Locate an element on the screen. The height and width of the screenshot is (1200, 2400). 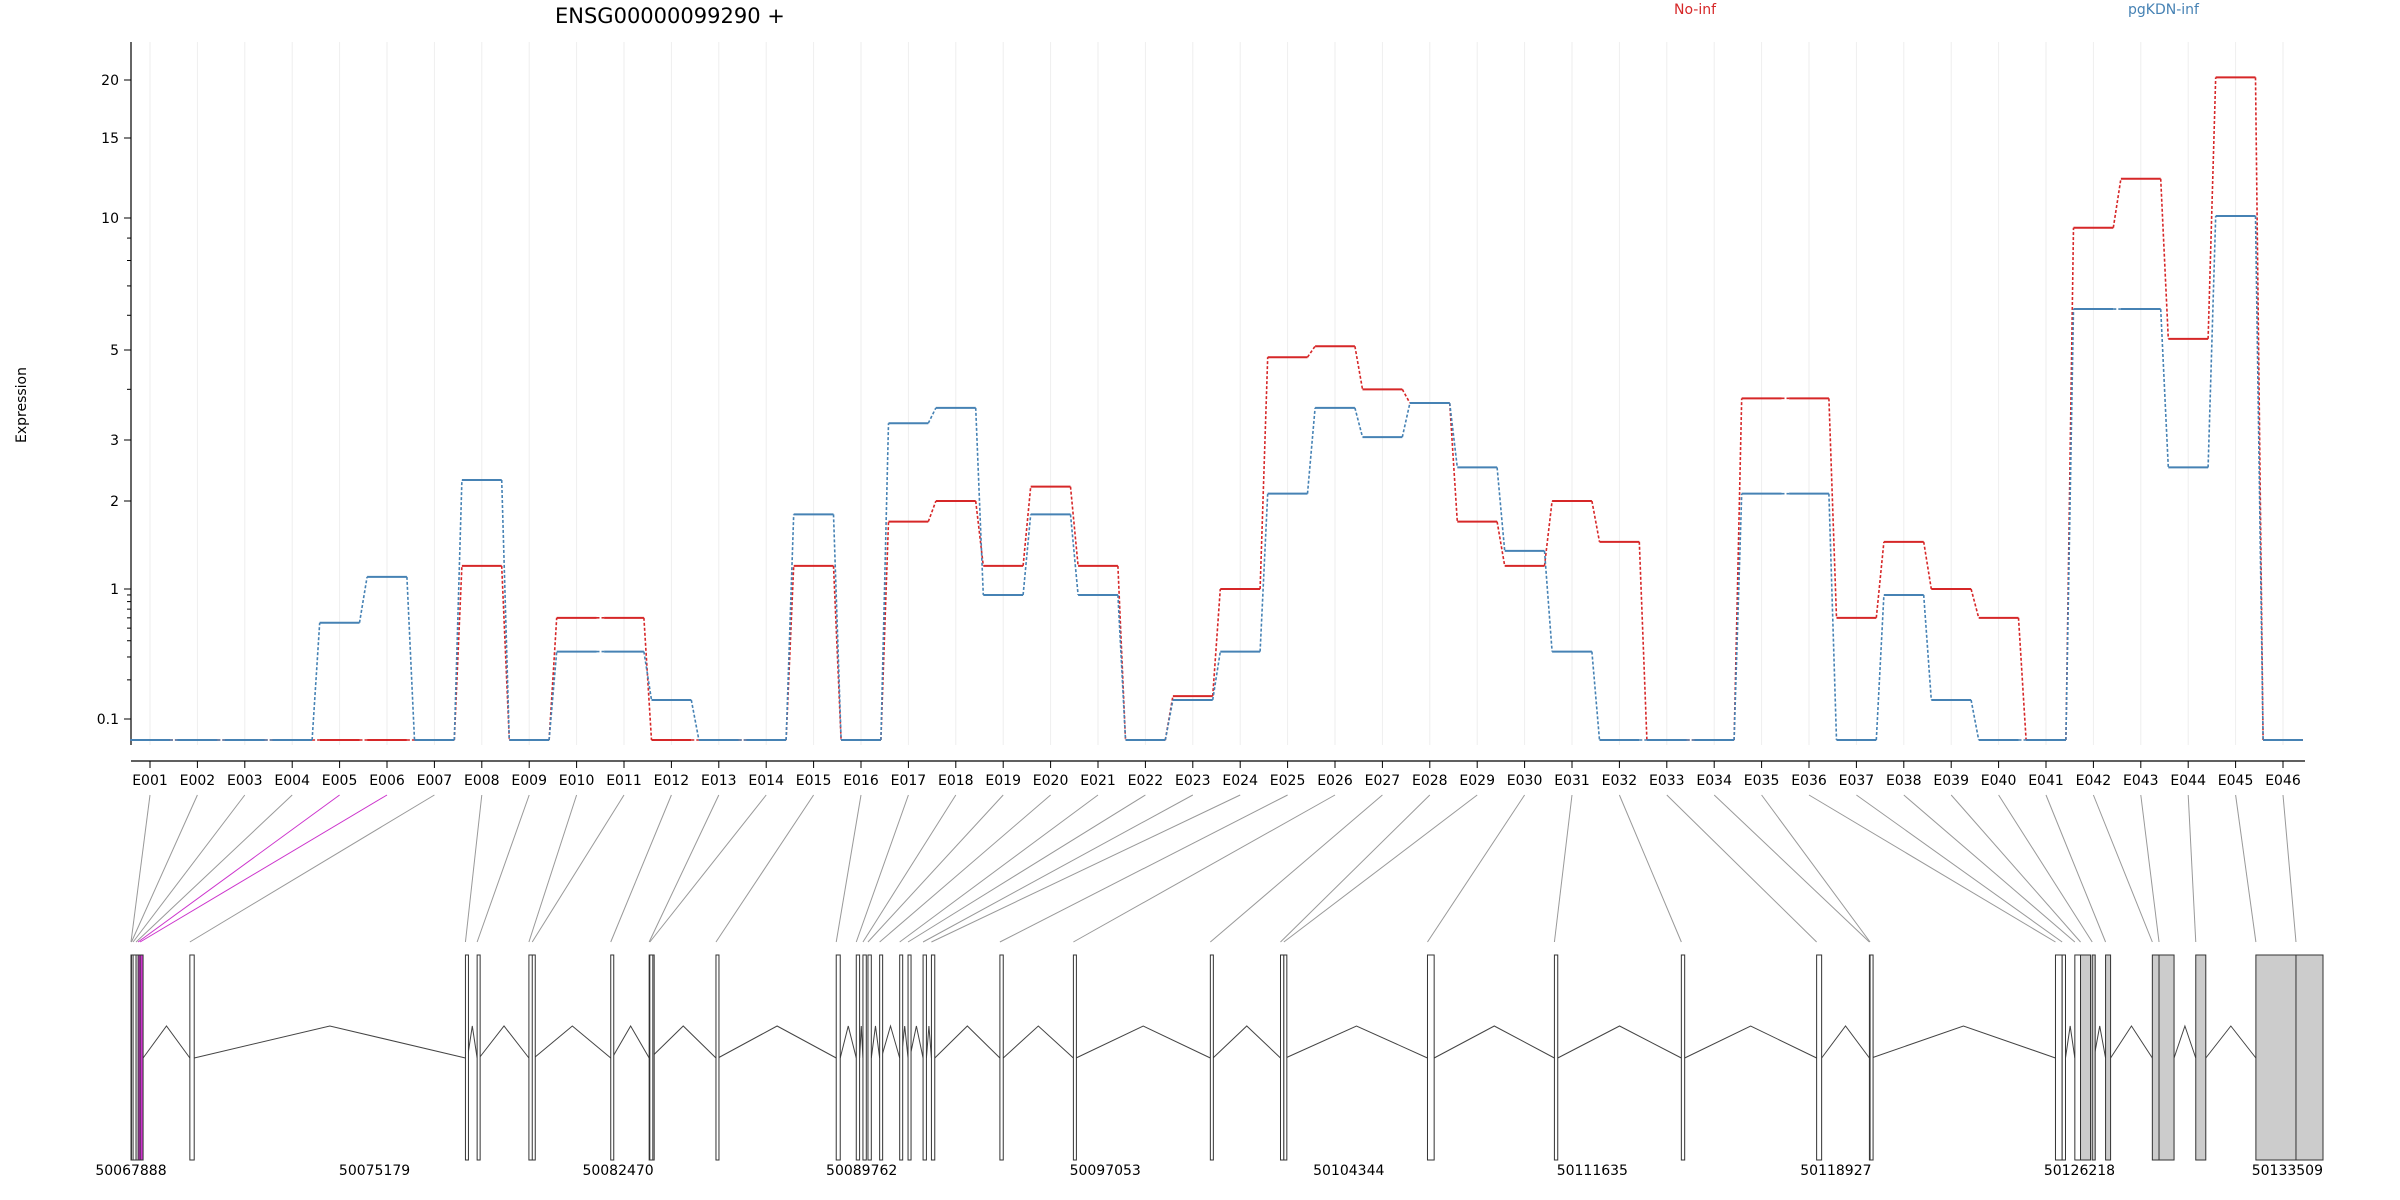
y-tick-label-10: 10 is located at coordinates (110, 219).